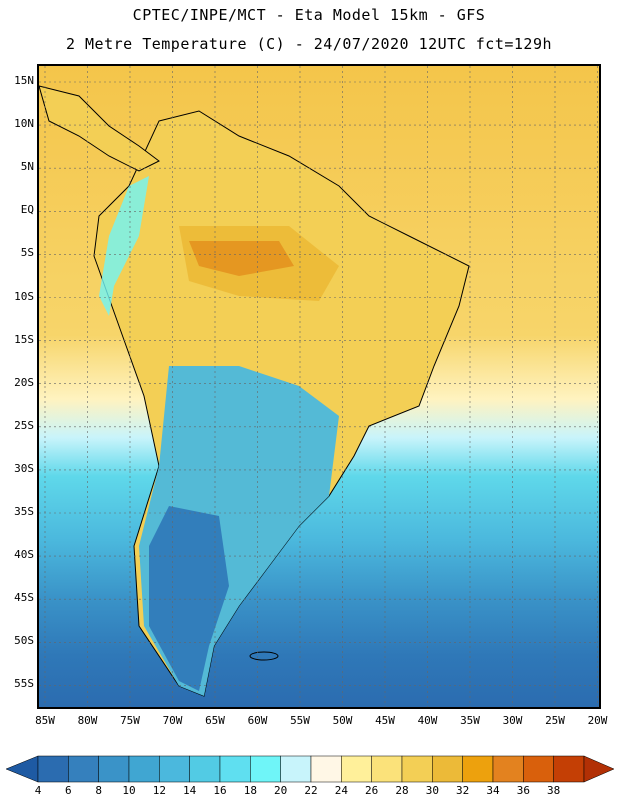  I want to click on lon-label: 55W, so click(300, 720).